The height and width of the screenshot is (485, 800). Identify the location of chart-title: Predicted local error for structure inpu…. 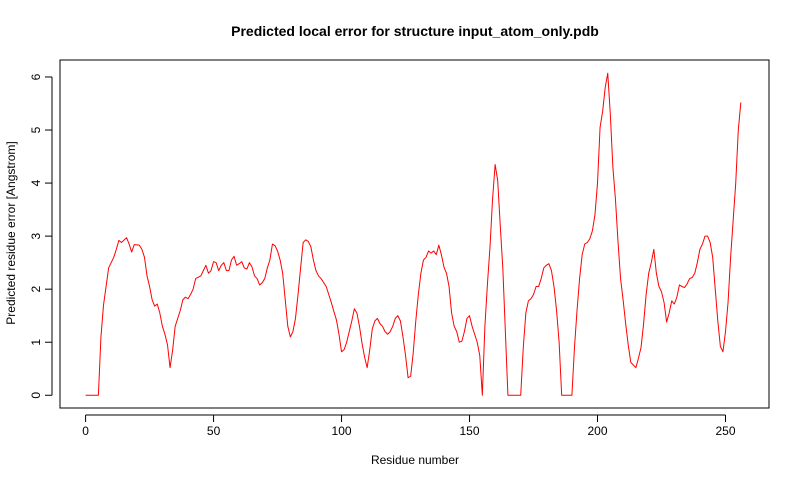
(415, 31).